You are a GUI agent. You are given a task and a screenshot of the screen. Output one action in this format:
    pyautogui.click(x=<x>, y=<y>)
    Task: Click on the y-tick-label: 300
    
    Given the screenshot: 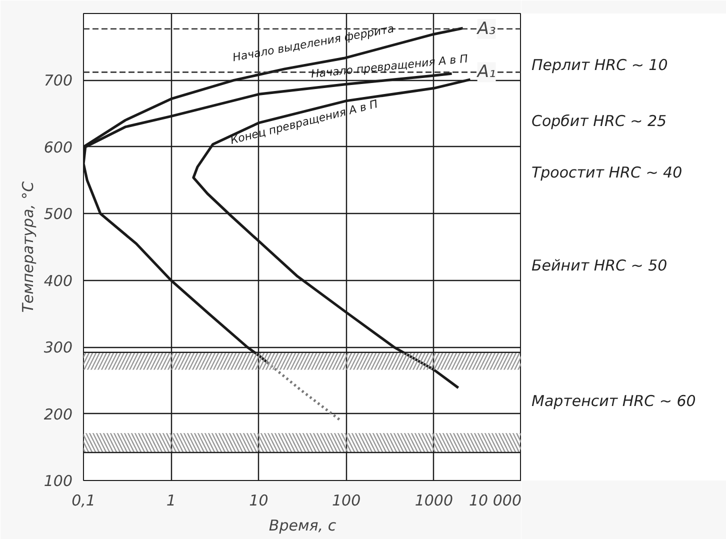 What is the action you would take?
    pyautogui.click(x=58, y=347)
    